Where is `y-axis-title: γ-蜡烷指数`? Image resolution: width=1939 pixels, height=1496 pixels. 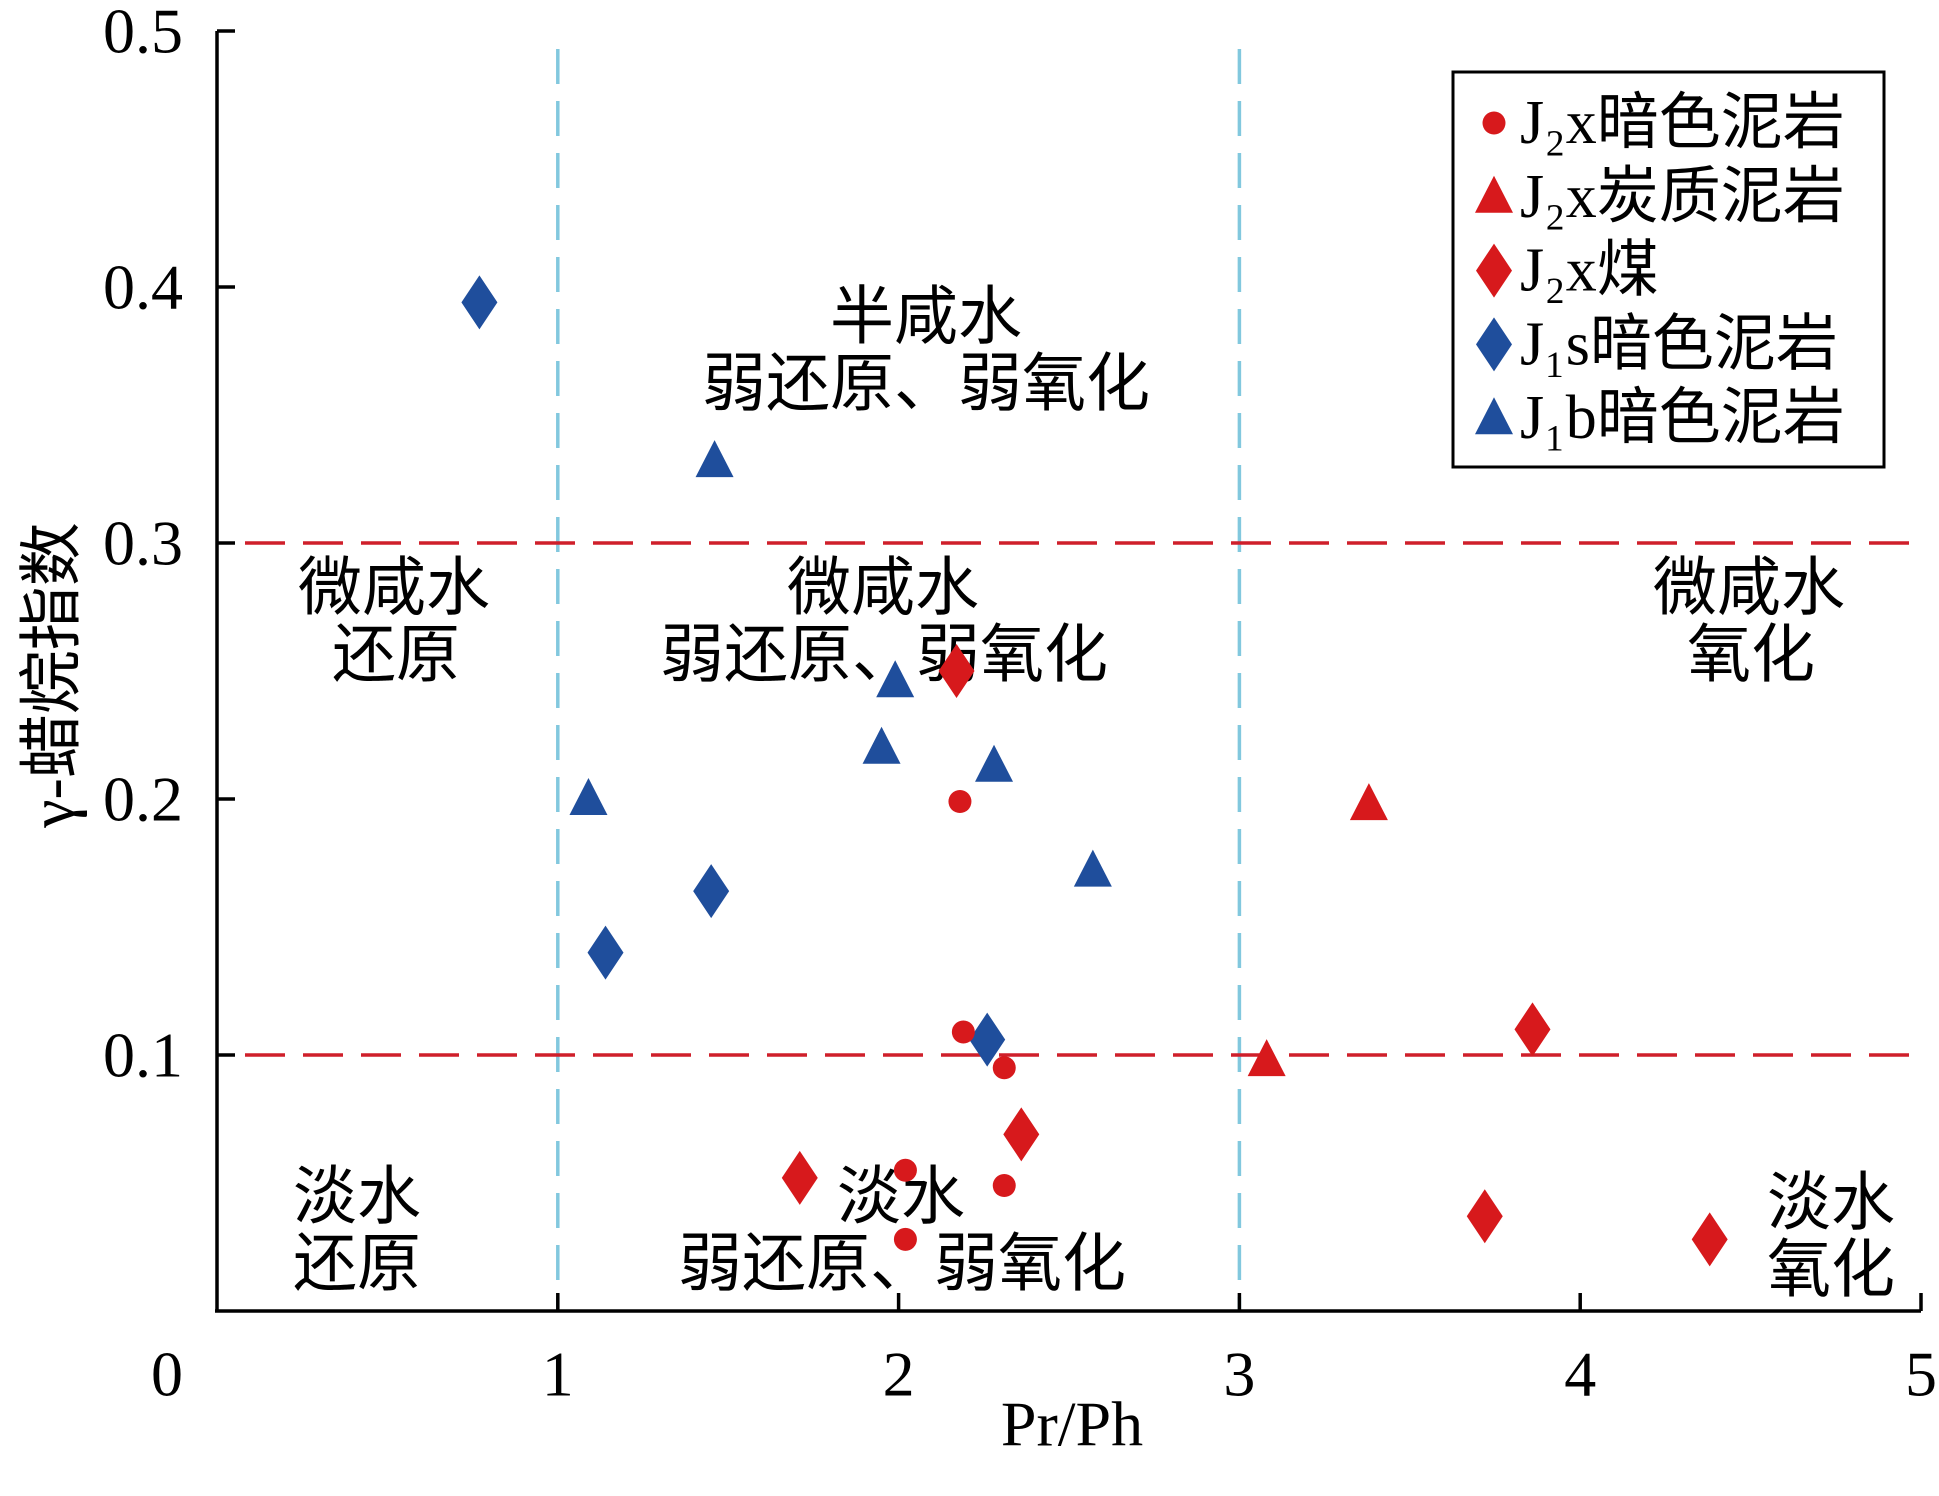 y-axis-title: γ-蜡烷指数 is located at coordinates (52, 675).